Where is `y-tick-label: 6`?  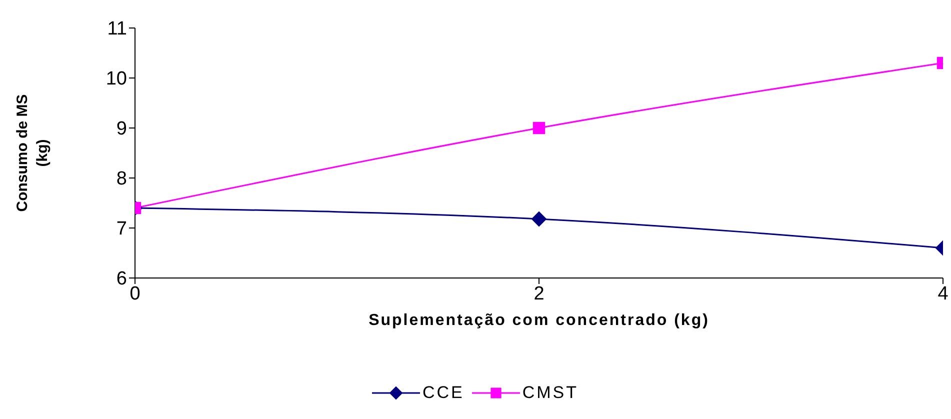 y-tick-label: 6 is located at coordinates (121, 279).